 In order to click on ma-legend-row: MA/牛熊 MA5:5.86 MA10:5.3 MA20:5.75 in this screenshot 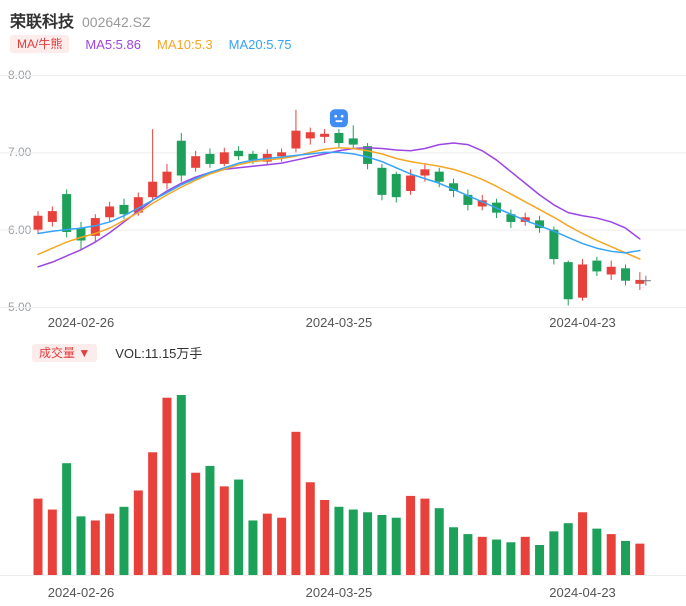, I will do `click(151, 44)`.